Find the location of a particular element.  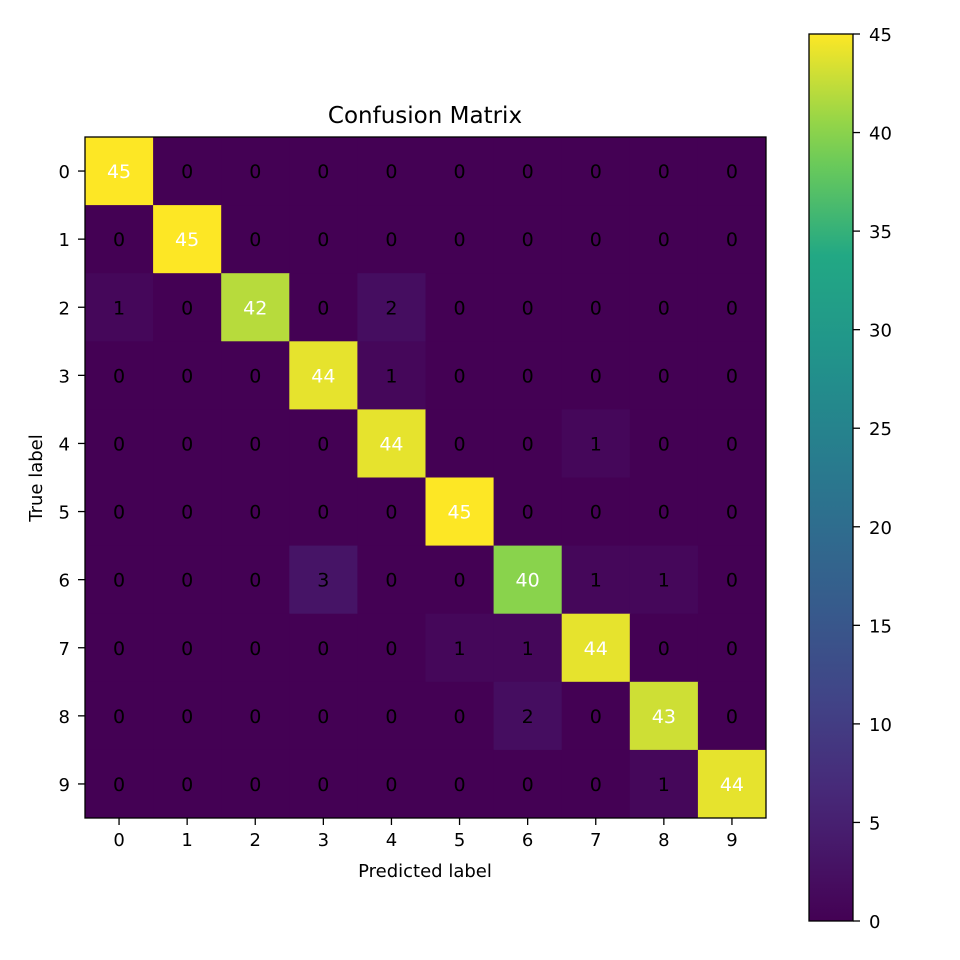

colorbar-tick-label: 0 is located at coordinates (874, 922).